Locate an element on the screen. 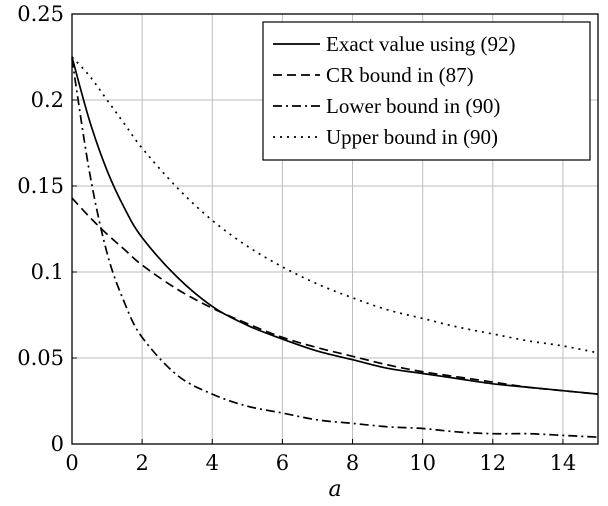 This screenshot has height=506, width=608. x-tick-label: 0 is located at coordinates (71, 463).